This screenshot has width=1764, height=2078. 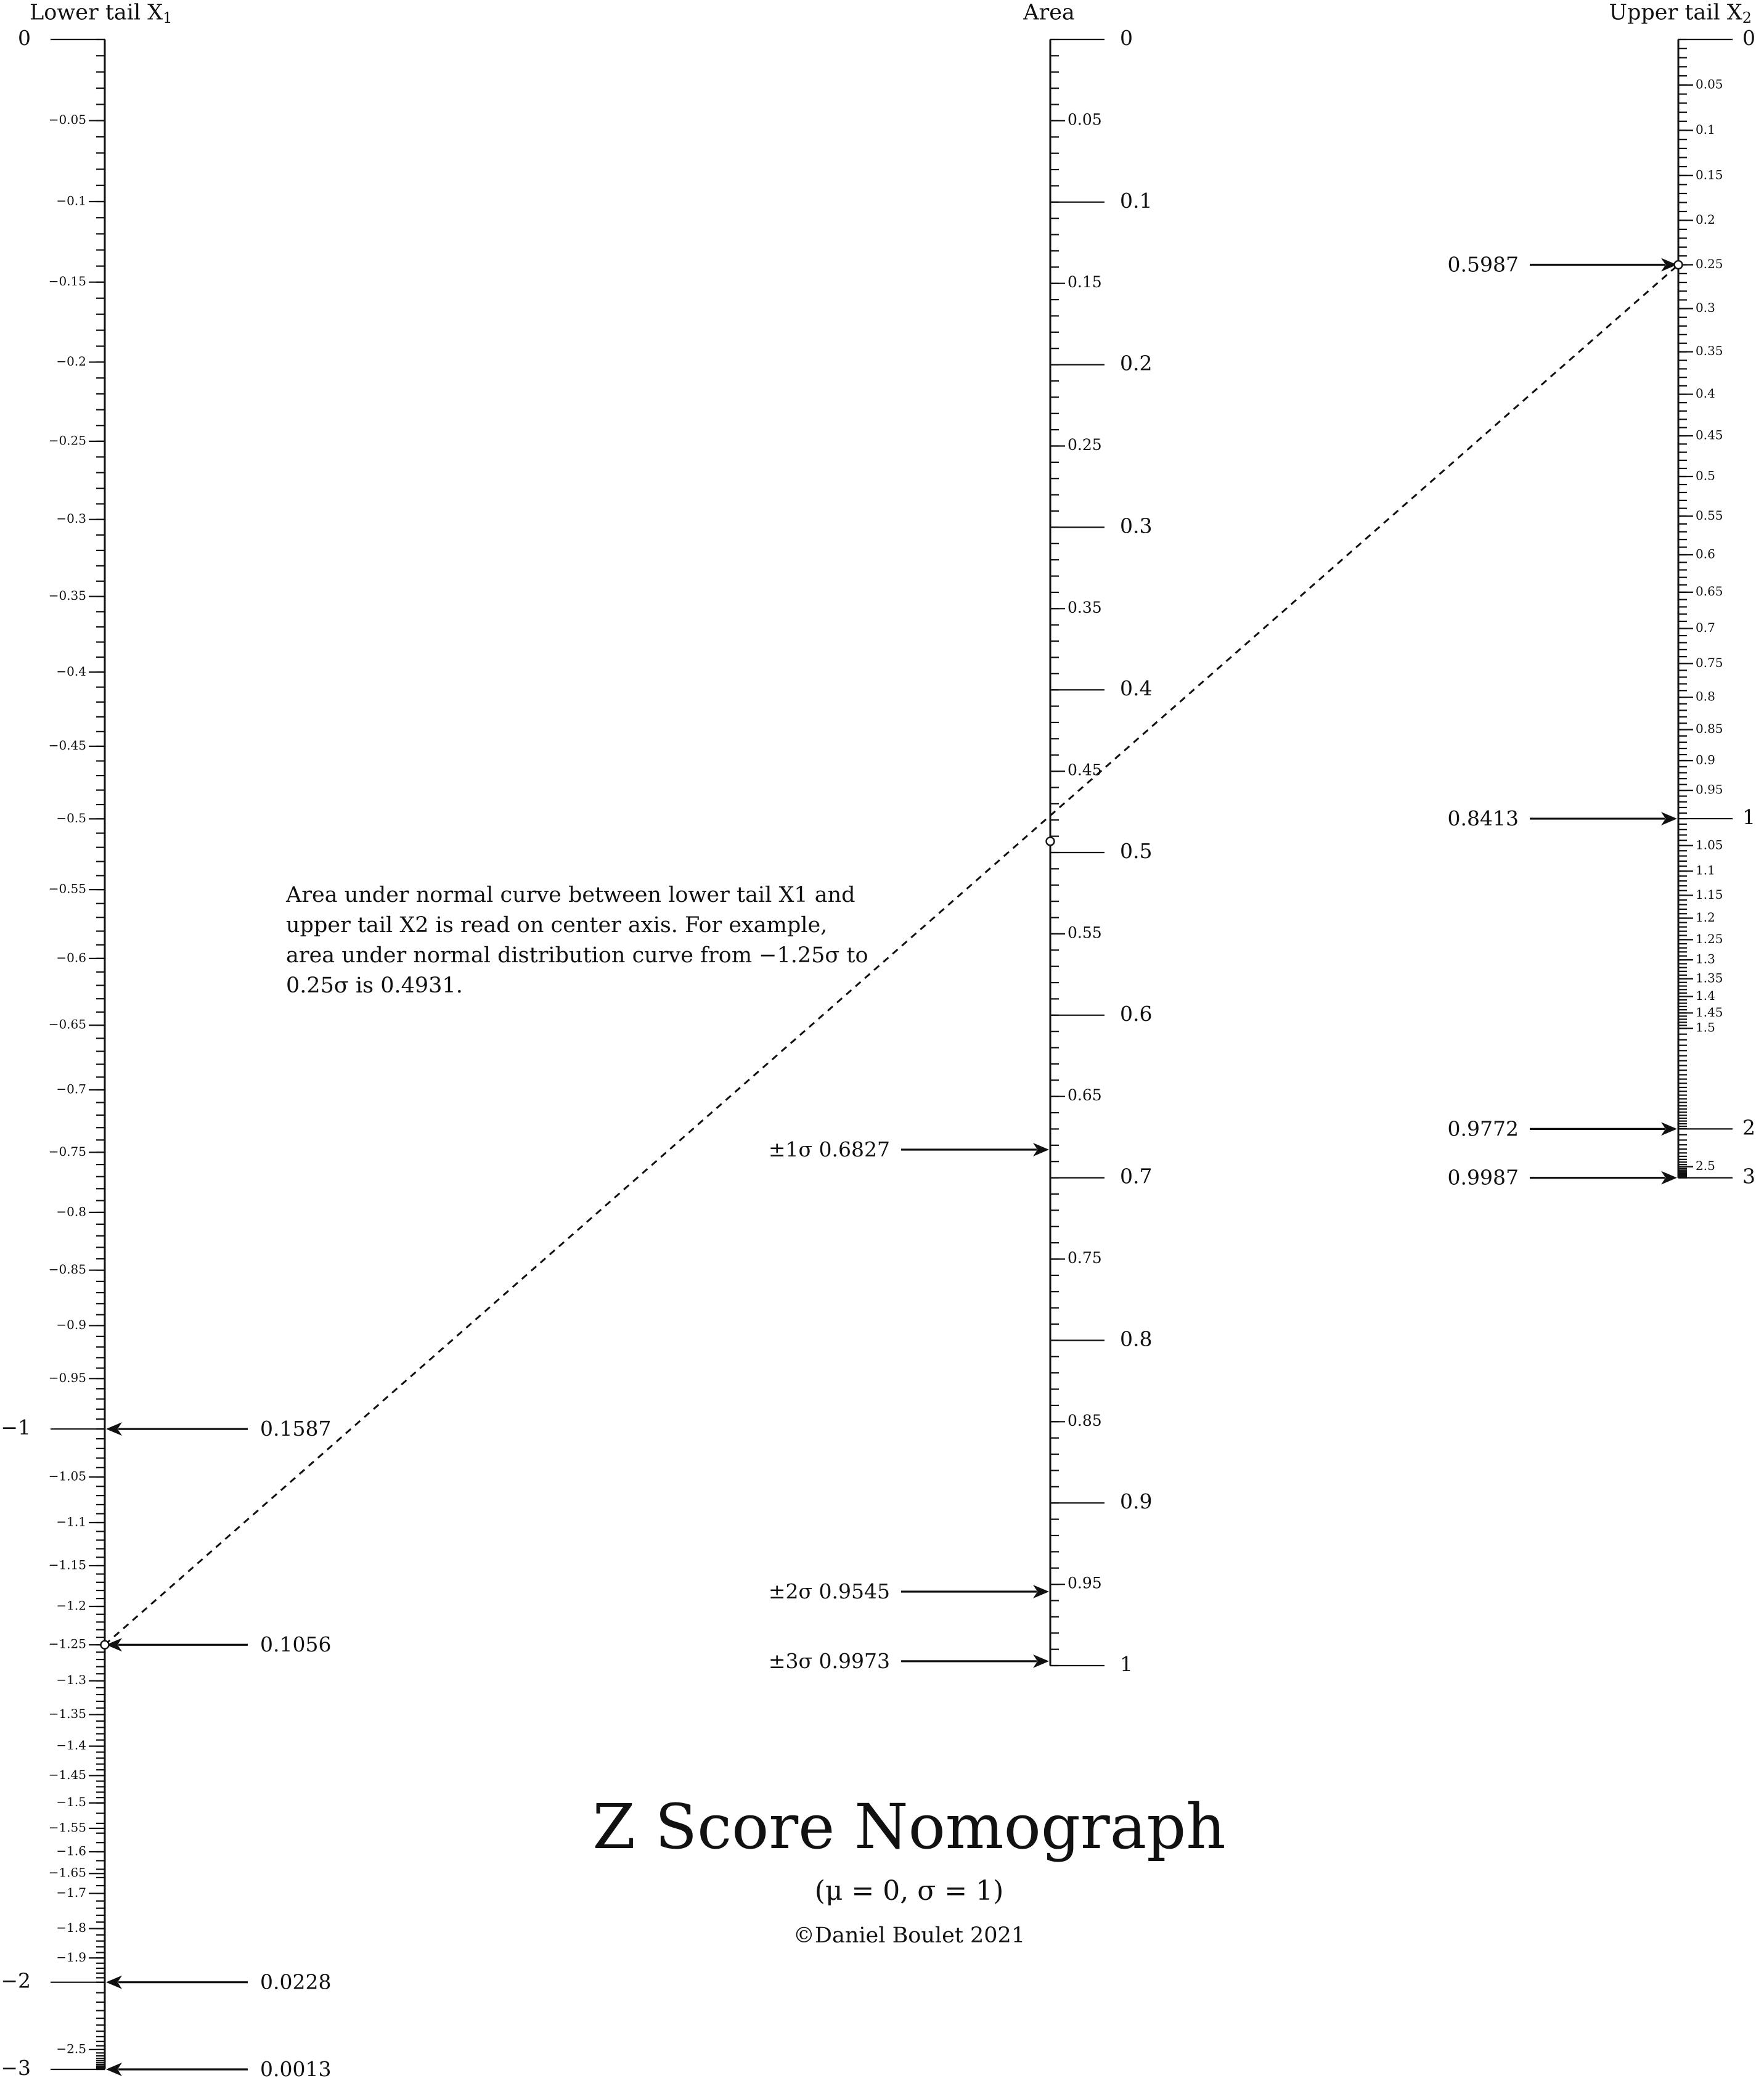 What do you see at coordinates (71, 1324) in the screenshot?
I see `lower-tick-label: −0.9` at bounding box center [71, 1324].